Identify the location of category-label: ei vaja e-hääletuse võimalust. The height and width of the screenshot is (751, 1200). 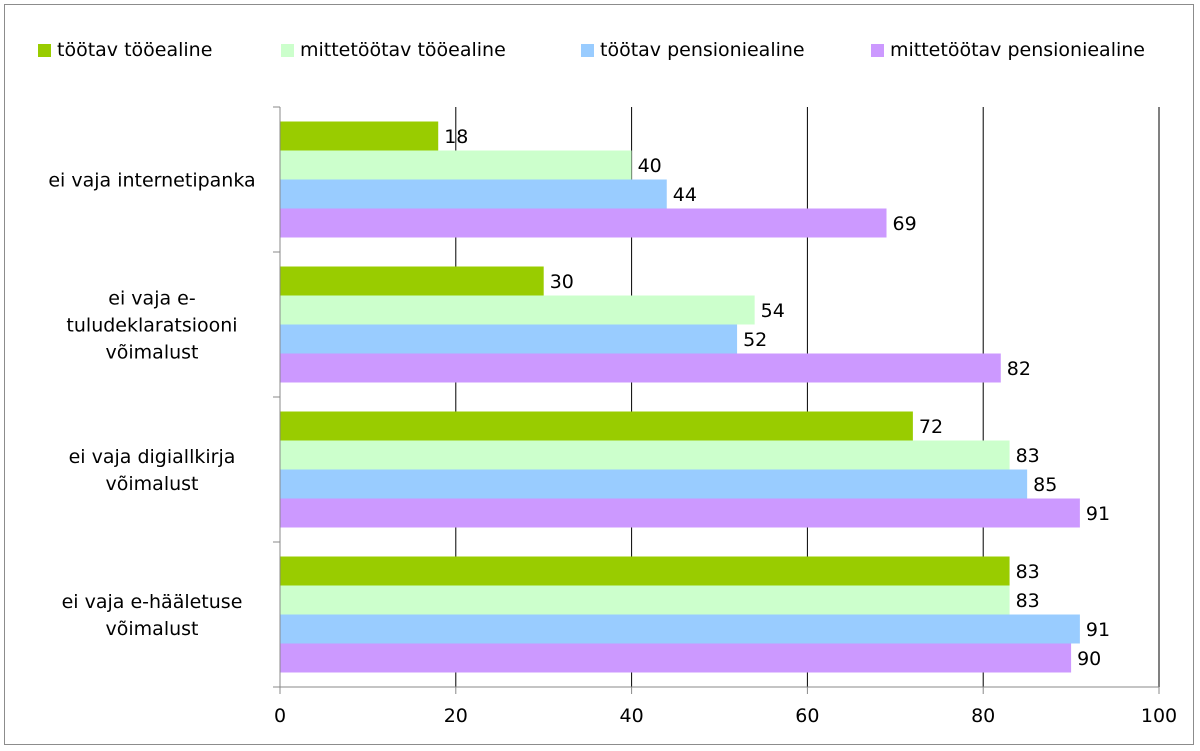
(152, 615).